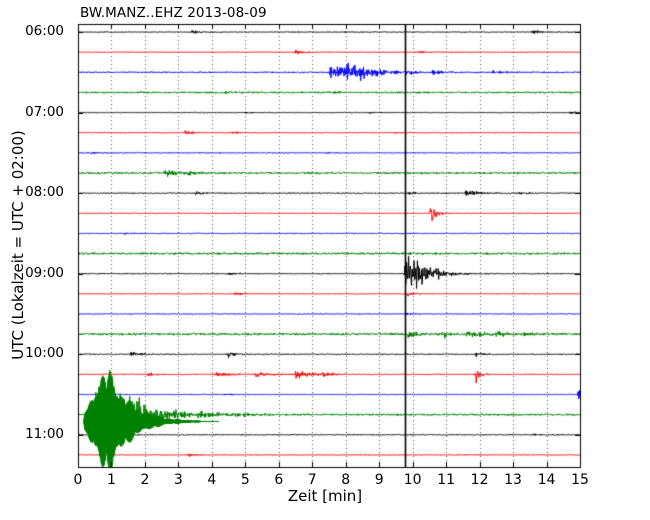 The width and height of the screenshot is (650, 520). Describe the element at coordinates (446, 480) in the screenshot. I see `x-tick-label-11: 11` at that location.